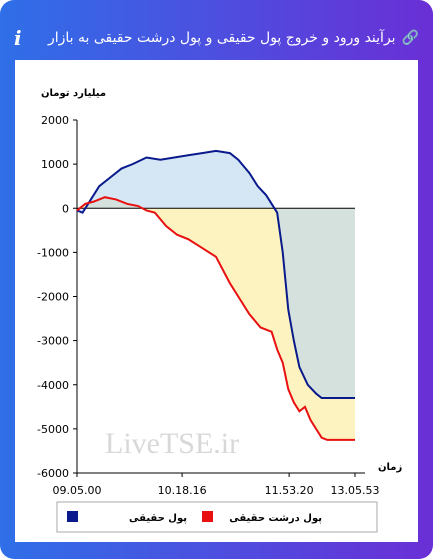 The height and width of the screenshot is (559, 433). I want to click on x-tick-label: 13.05.53, so click(355, 490).